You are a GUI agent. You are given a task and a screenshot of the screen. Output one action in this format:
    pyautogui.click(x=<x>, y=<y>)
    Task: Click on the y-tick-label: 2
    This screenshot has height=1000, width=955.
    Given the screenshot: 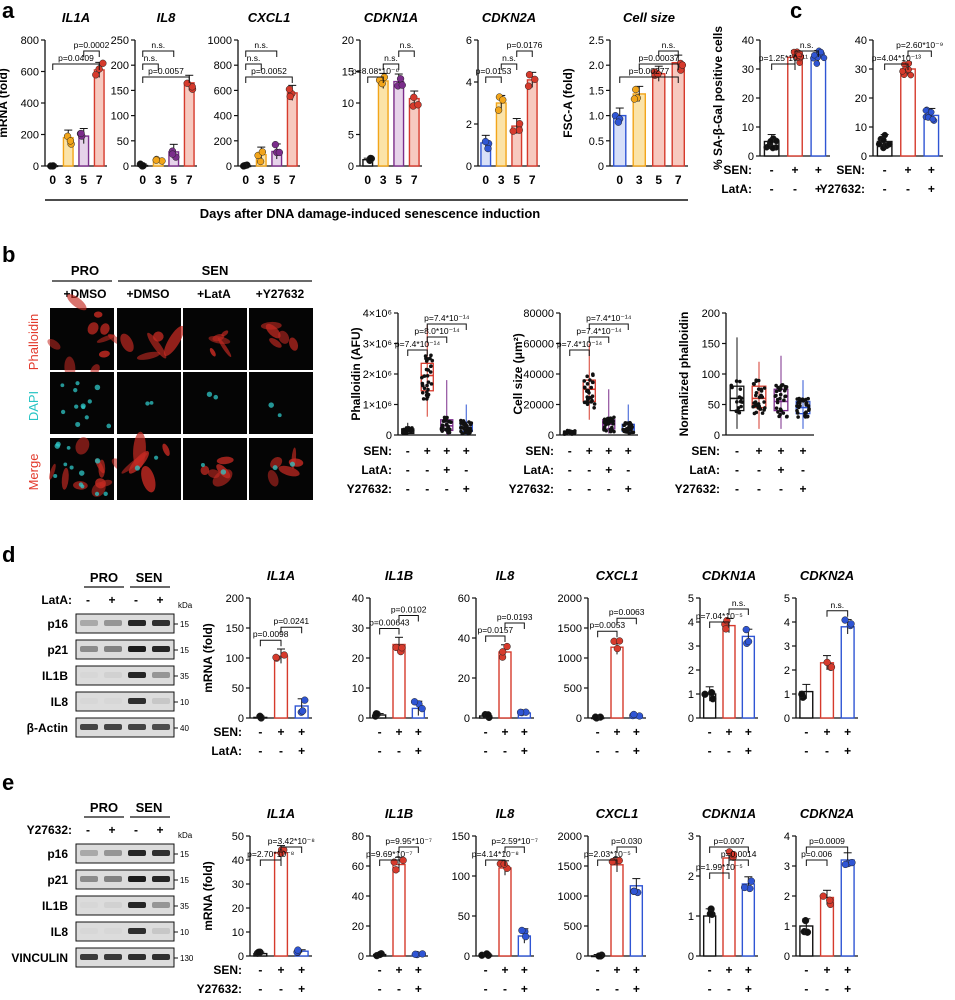 What is the action you would take?
    pyautogui.click(x=691, y=877)
    